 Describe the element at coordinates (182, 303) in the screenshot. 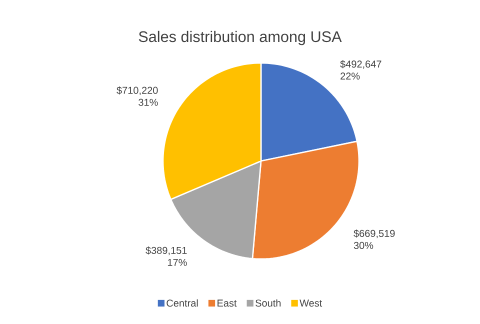

I see `legend-label: Central` at that location.